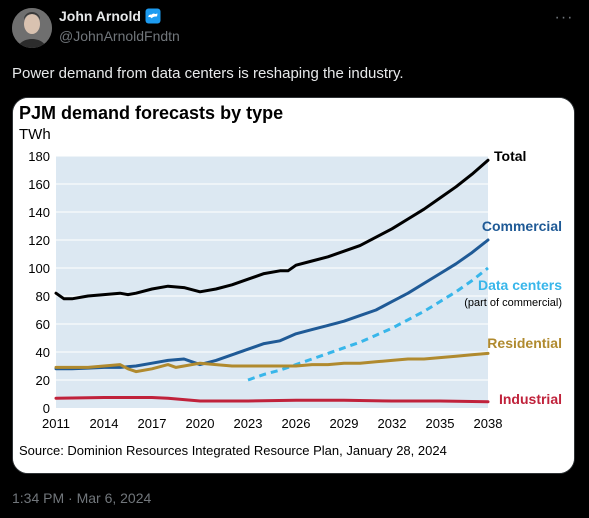 The image size is (589, 518). I want to click on y-tick-label: 60, so click(43, 324).